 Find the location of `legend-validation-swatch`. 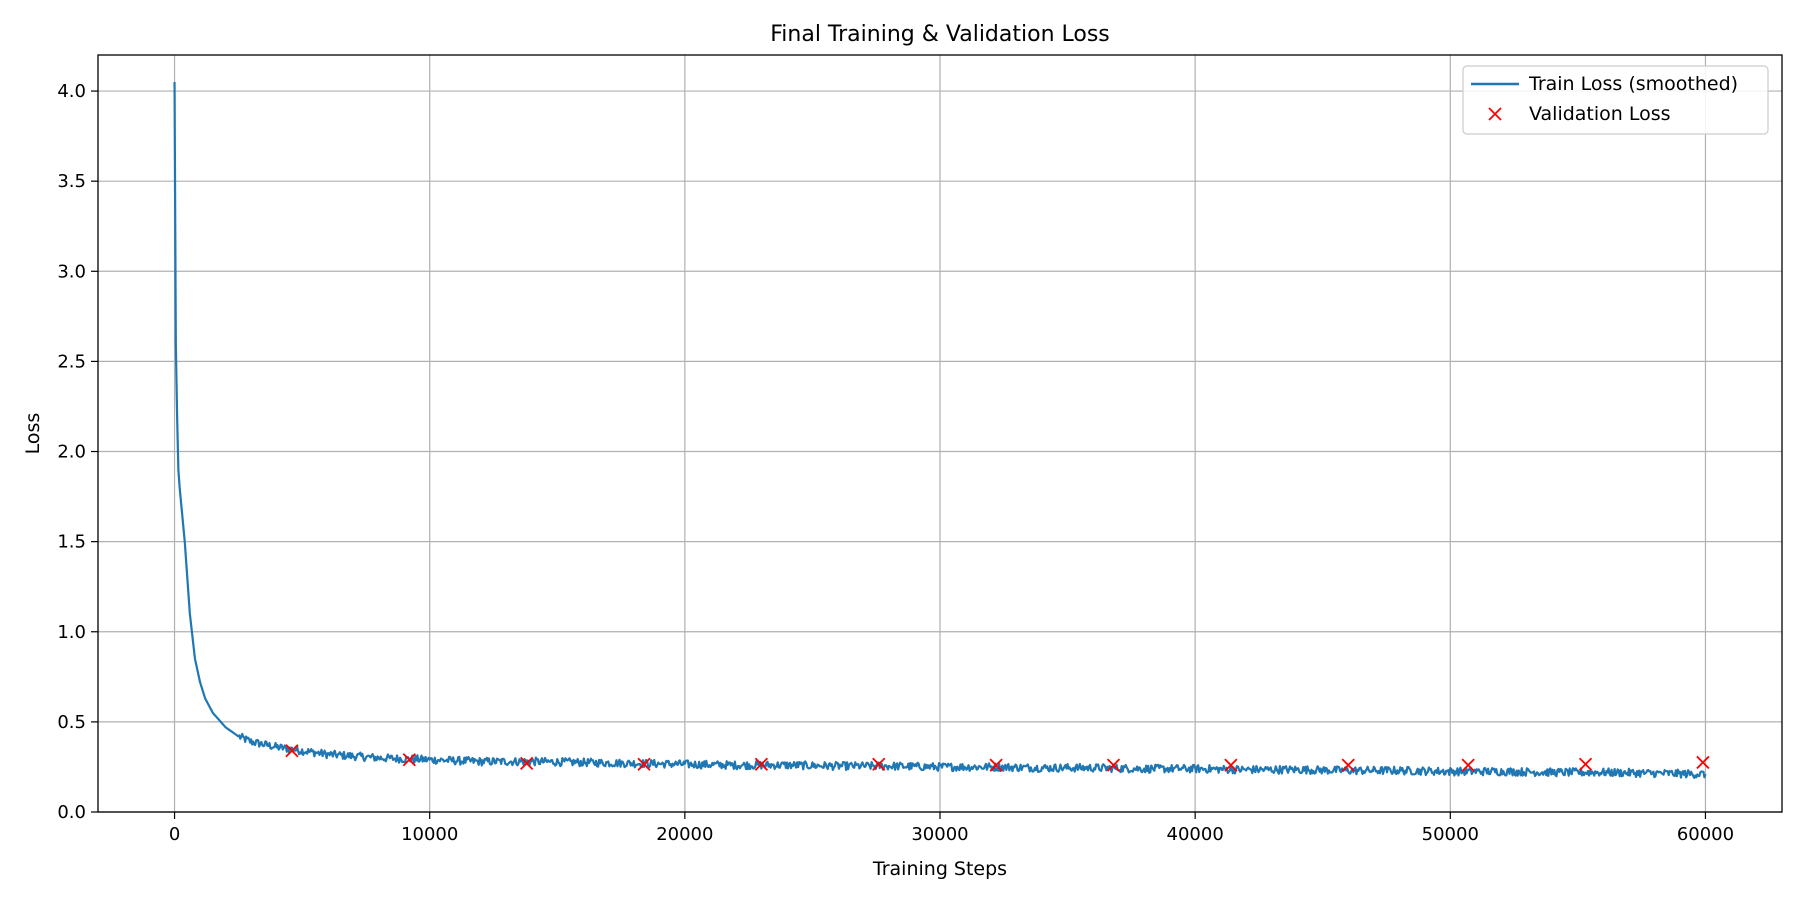

legend-validation-swatch is located at coordinates (1495, 114).